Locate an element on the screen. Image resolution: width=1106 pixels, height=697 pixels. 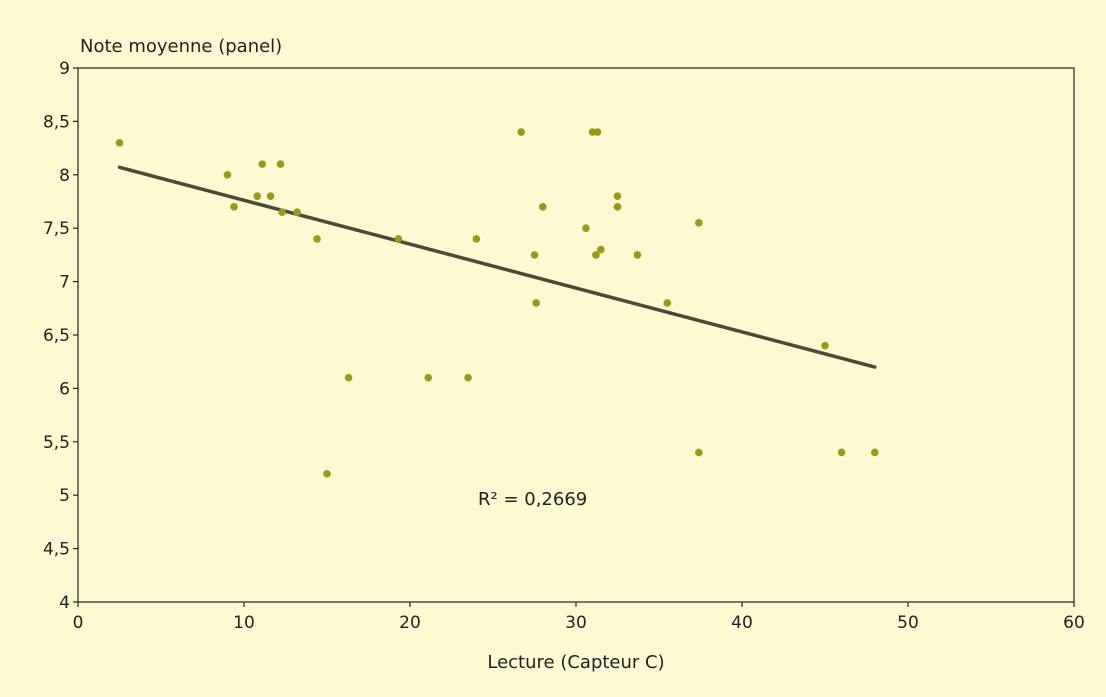
x-tick-label: 20 is located at coordinates (410, 623).